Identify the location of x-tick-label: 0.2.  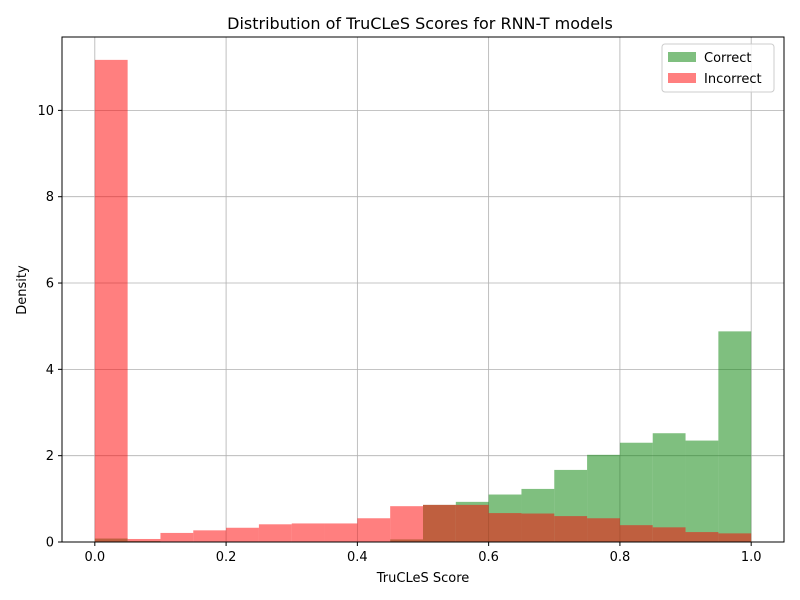
(226, 557).